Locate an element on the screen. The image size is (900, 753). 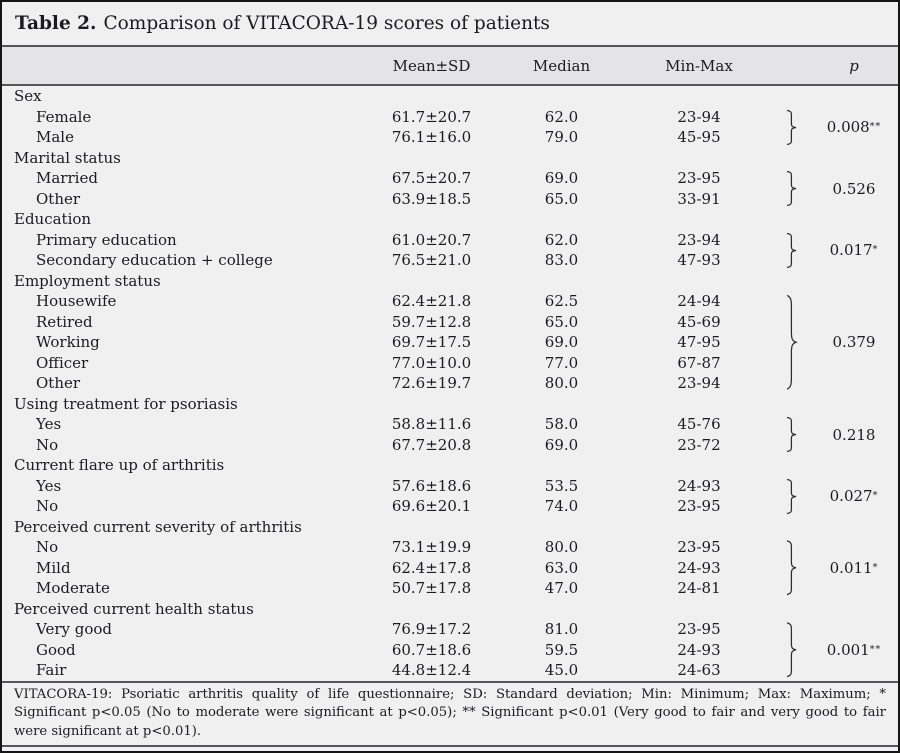
table-row: Fair 44.8±12.4 45.0 24-63 is located at coordinates (391, 670).